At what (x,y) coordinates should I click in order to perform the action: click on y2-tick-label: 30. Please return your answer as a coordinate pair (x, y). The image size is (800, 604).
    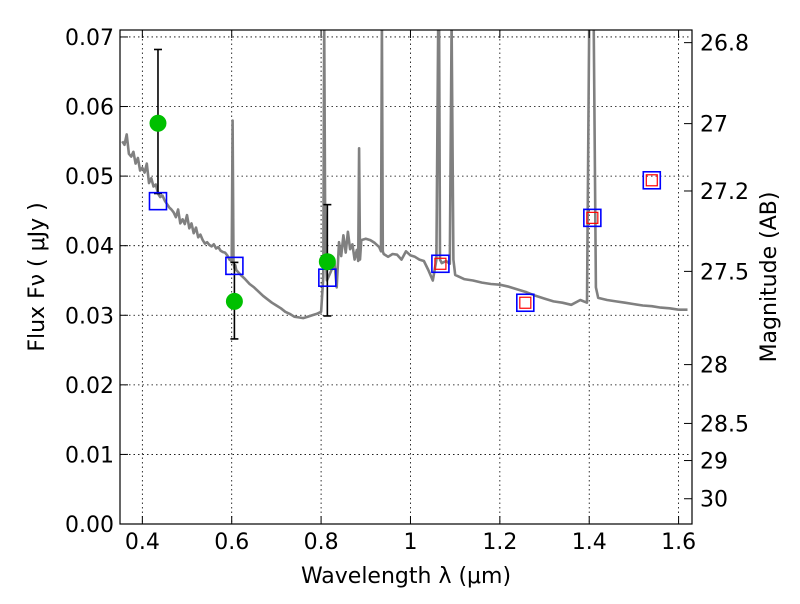
    Looking at the image, I should click on (714, 500).